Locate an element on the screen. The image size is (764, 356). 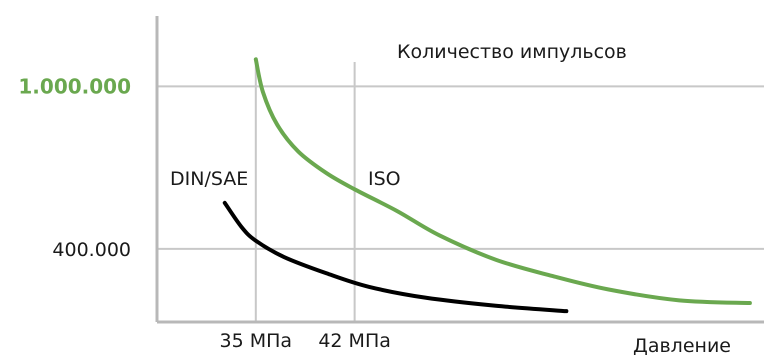
x-axis-label: Давление is located at coordinates (682, 345).